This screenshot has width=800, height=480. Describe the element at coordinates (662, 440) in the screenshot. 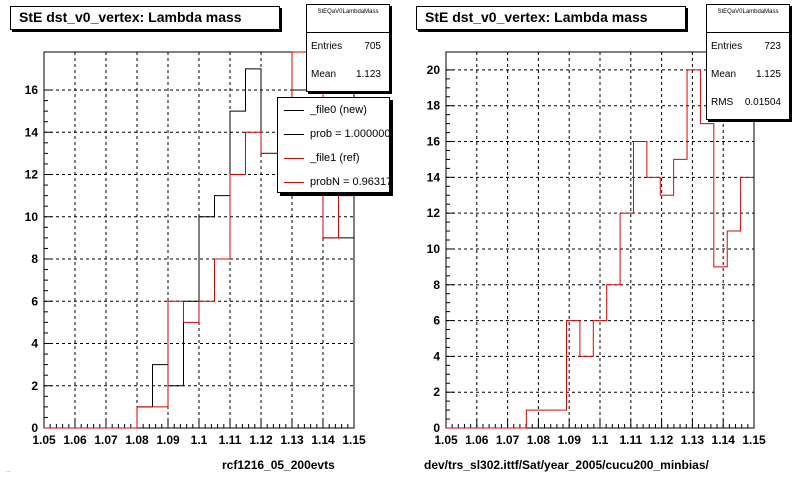

I see `right-x-tick-label: 1.12` at that location.